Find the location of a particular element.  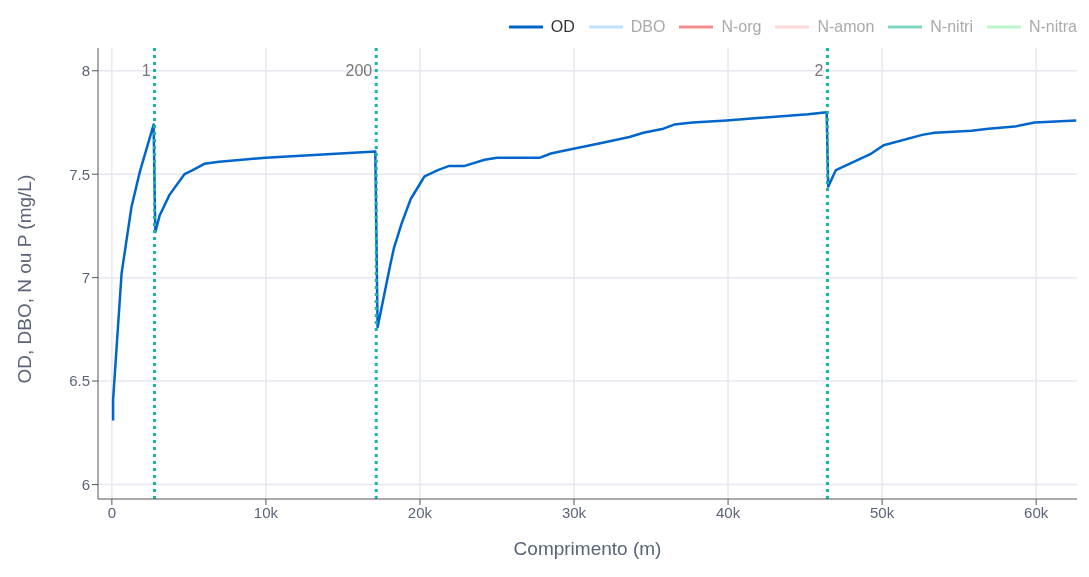

x-tick-label: 60k is located at coordinates (1036, 512).